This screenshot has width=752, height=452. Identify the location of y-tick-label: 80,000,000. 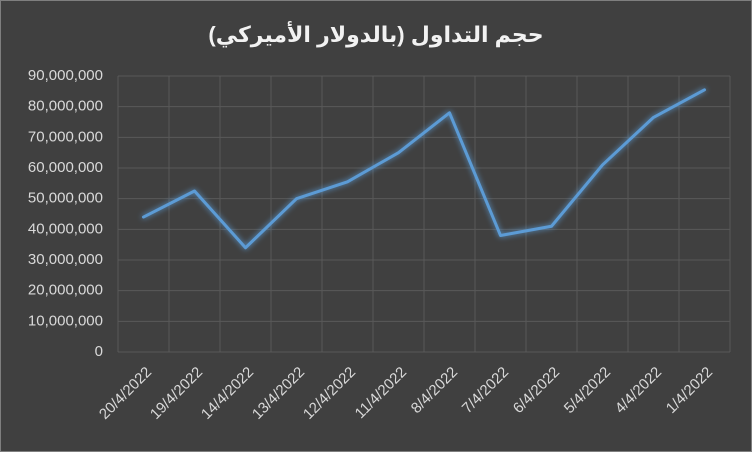
(65, 106).